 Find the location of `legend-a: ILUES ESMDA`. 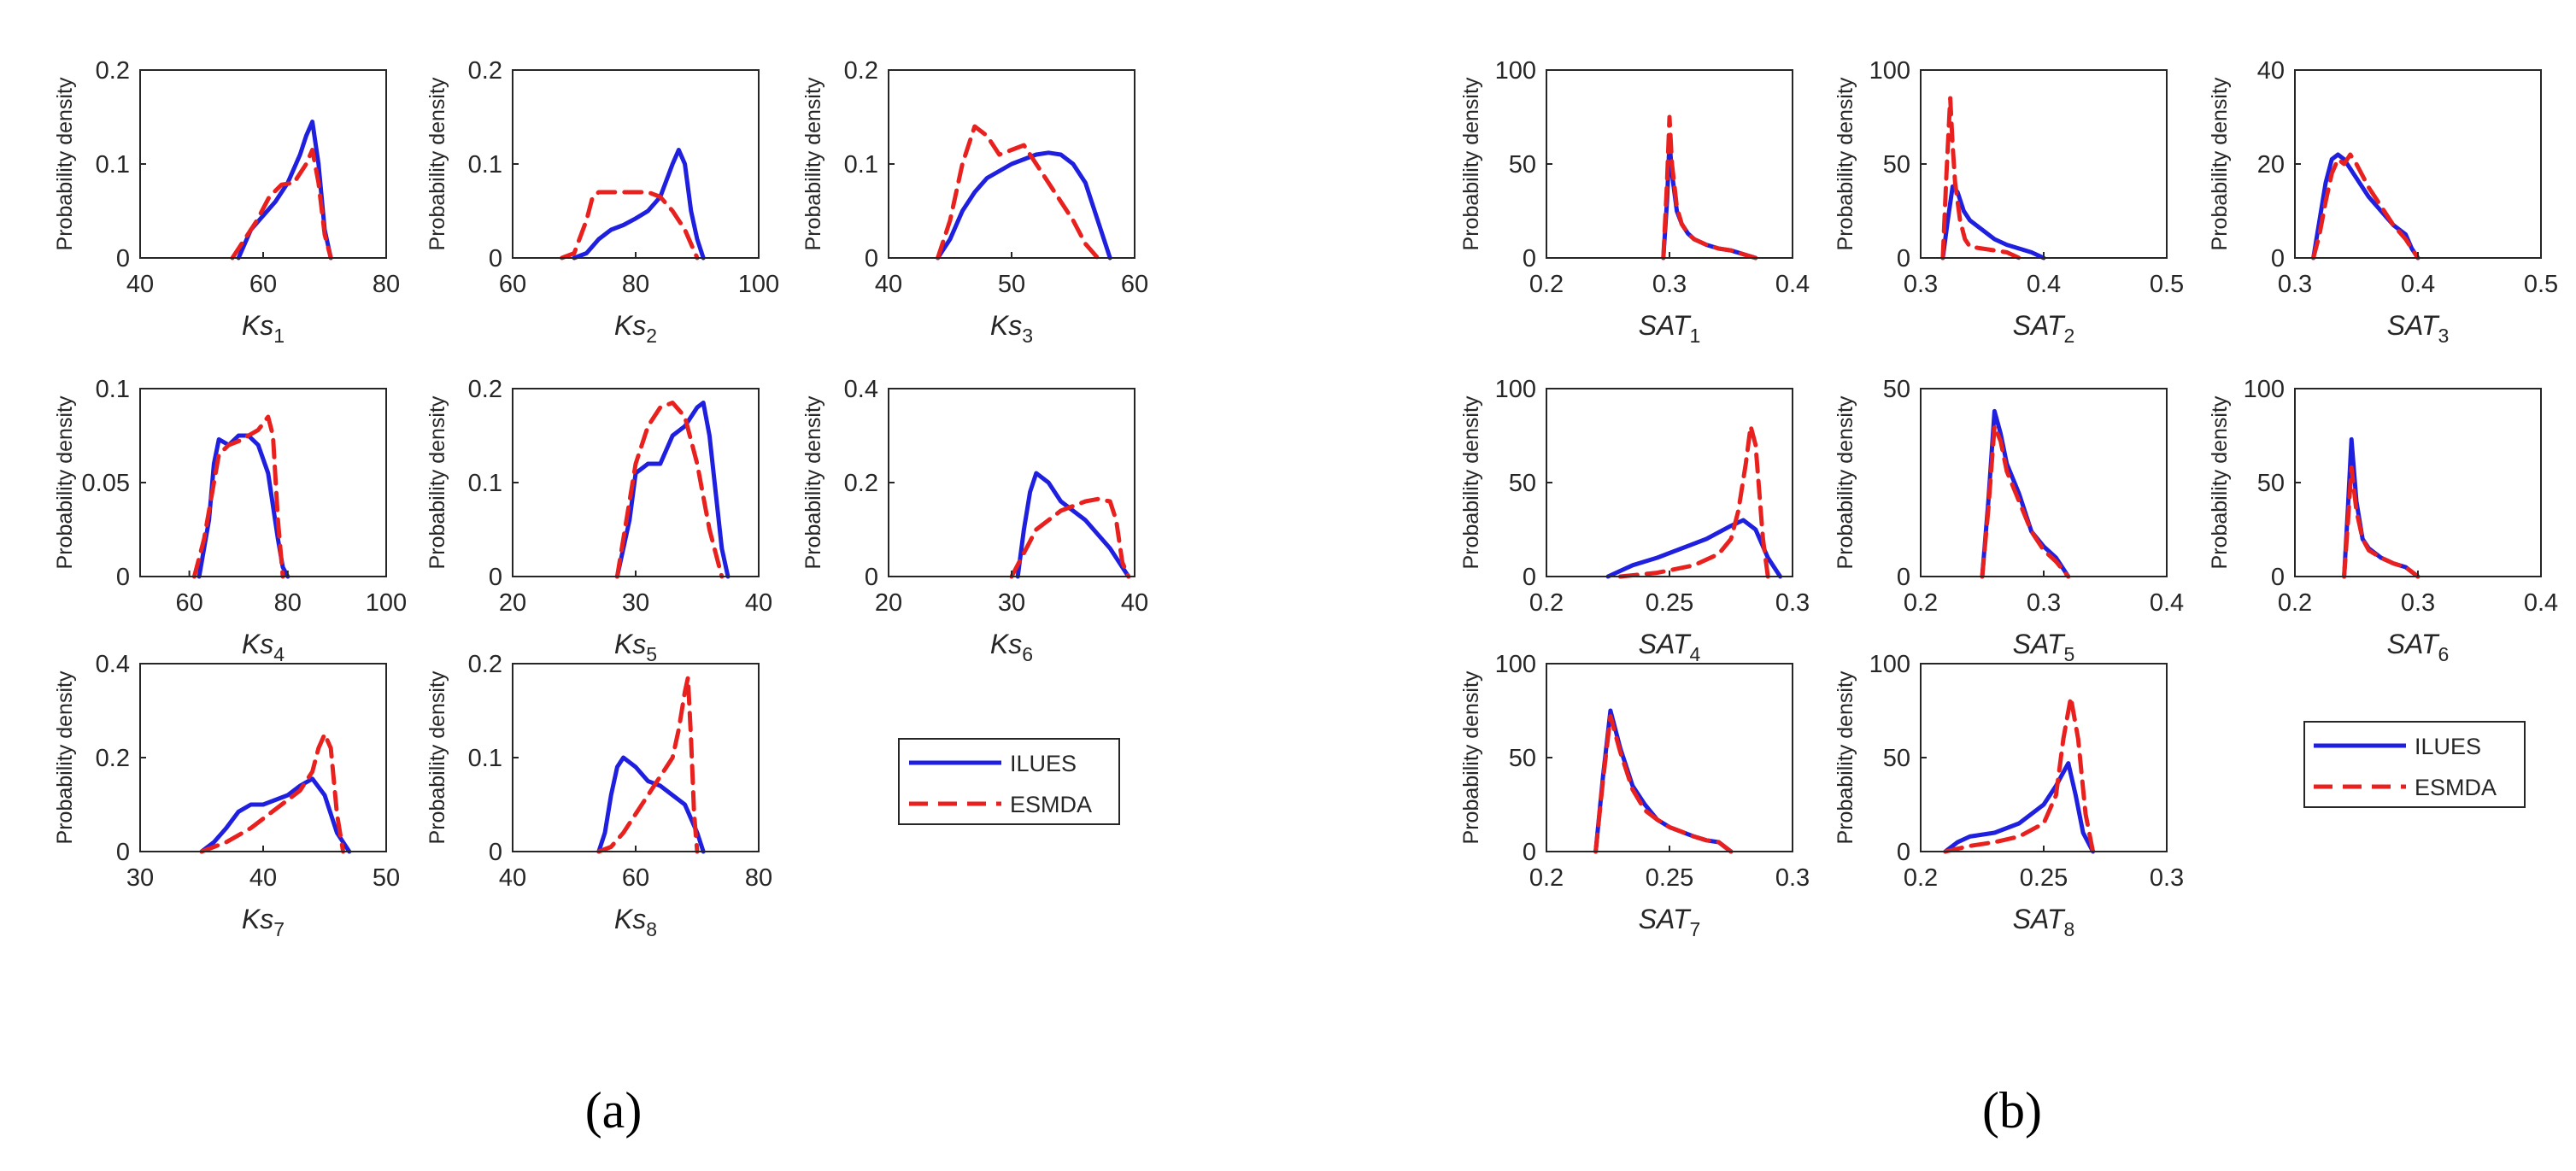

legend-a: ILUES ESMDA is located at coordinates (1009, 781).